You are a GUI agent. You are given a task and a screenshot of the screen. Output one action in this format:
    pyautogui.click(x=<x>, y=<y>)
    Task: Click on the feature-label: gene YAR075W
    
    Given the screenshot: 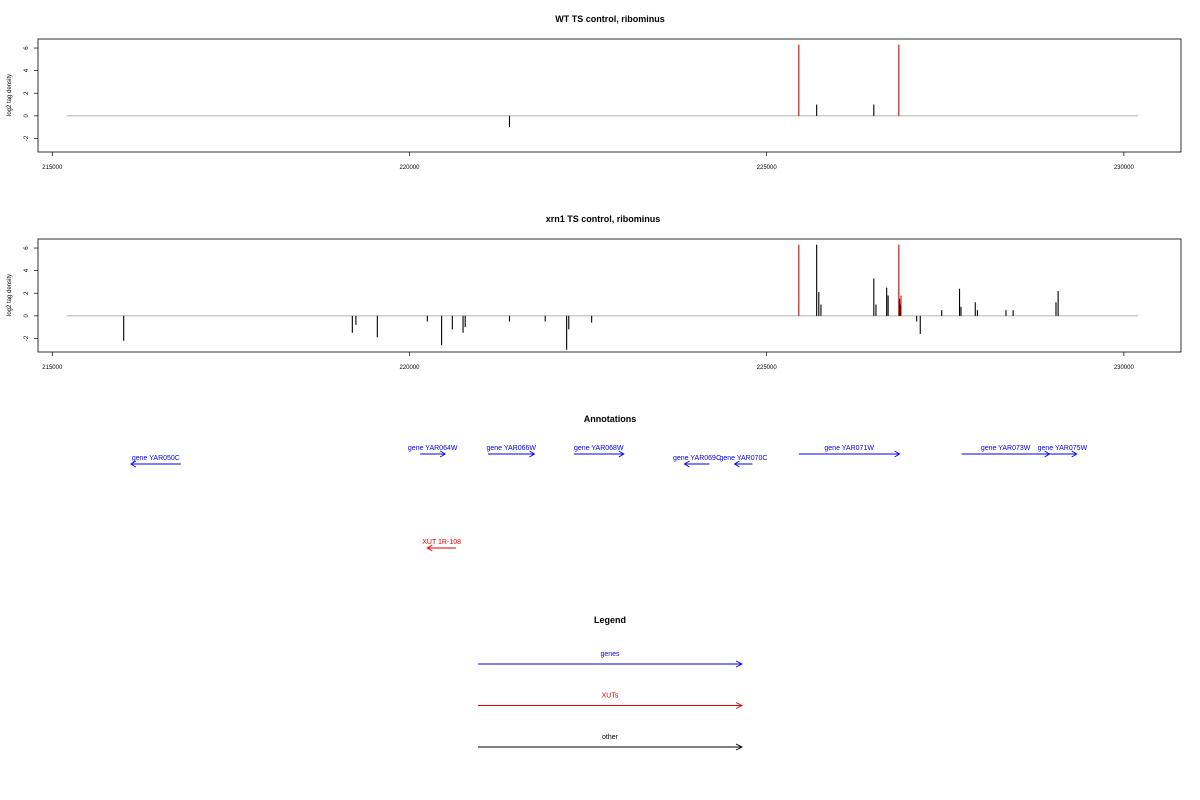 What is the action you would take?
    pyautogui.click(x=1063, y=448)
    